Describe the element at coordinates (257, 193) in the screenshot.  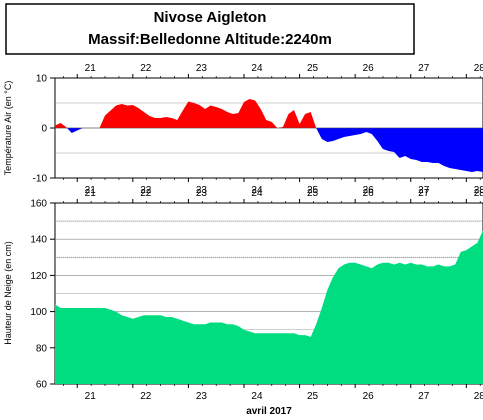
I see `snow-x-tick-label-top: 24` at that location.